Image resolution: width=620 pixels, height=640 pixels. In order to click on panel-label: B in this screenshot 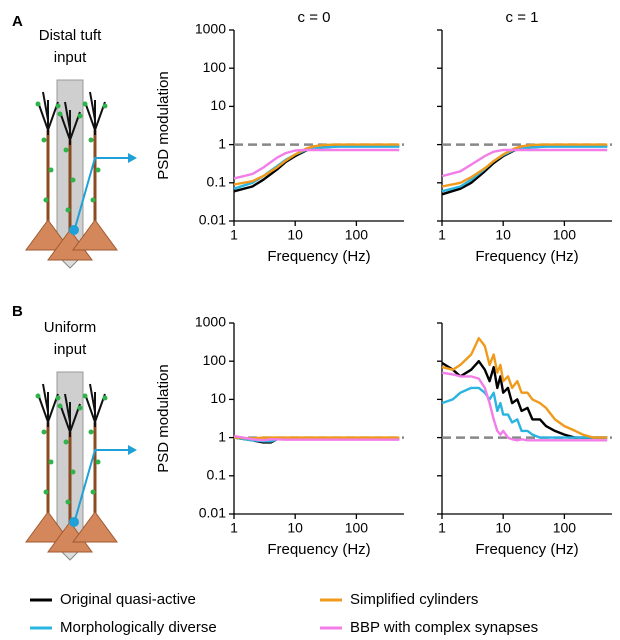, I will do `click(17, 311)`.